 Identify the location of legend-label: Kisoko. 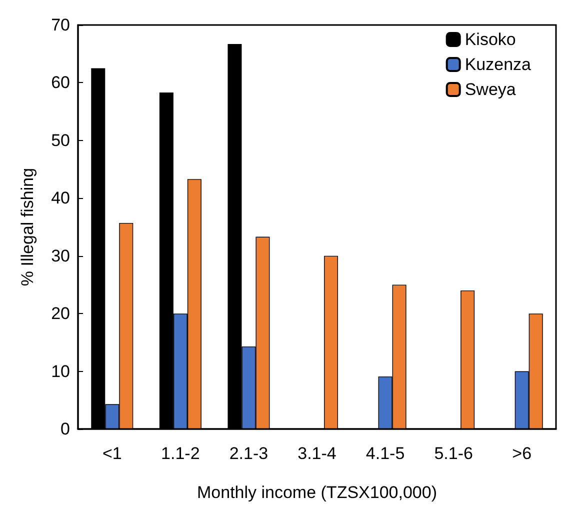
(490, 39).